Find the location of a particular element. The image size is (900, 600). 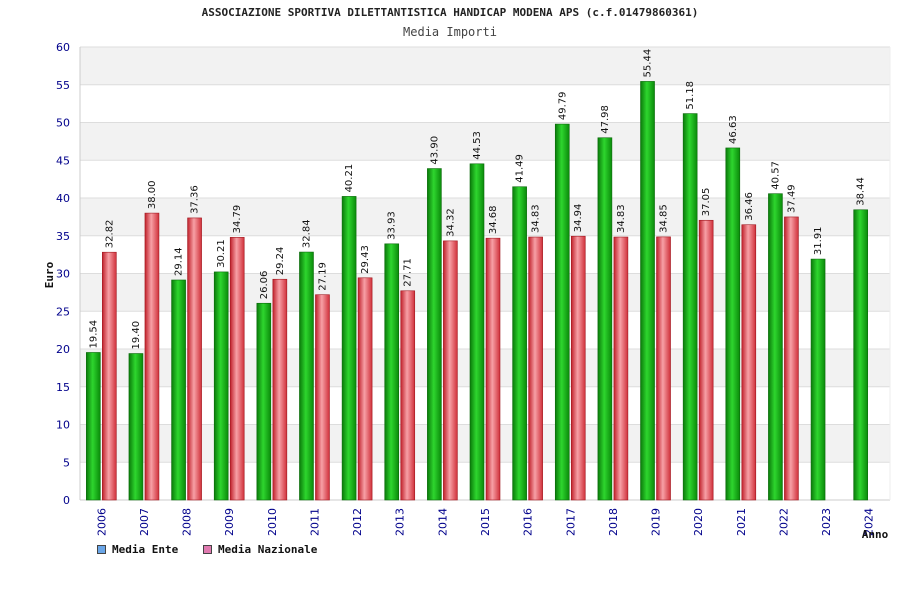

data-label-media-ente: 38.44 is located at coordinates (861, 191).